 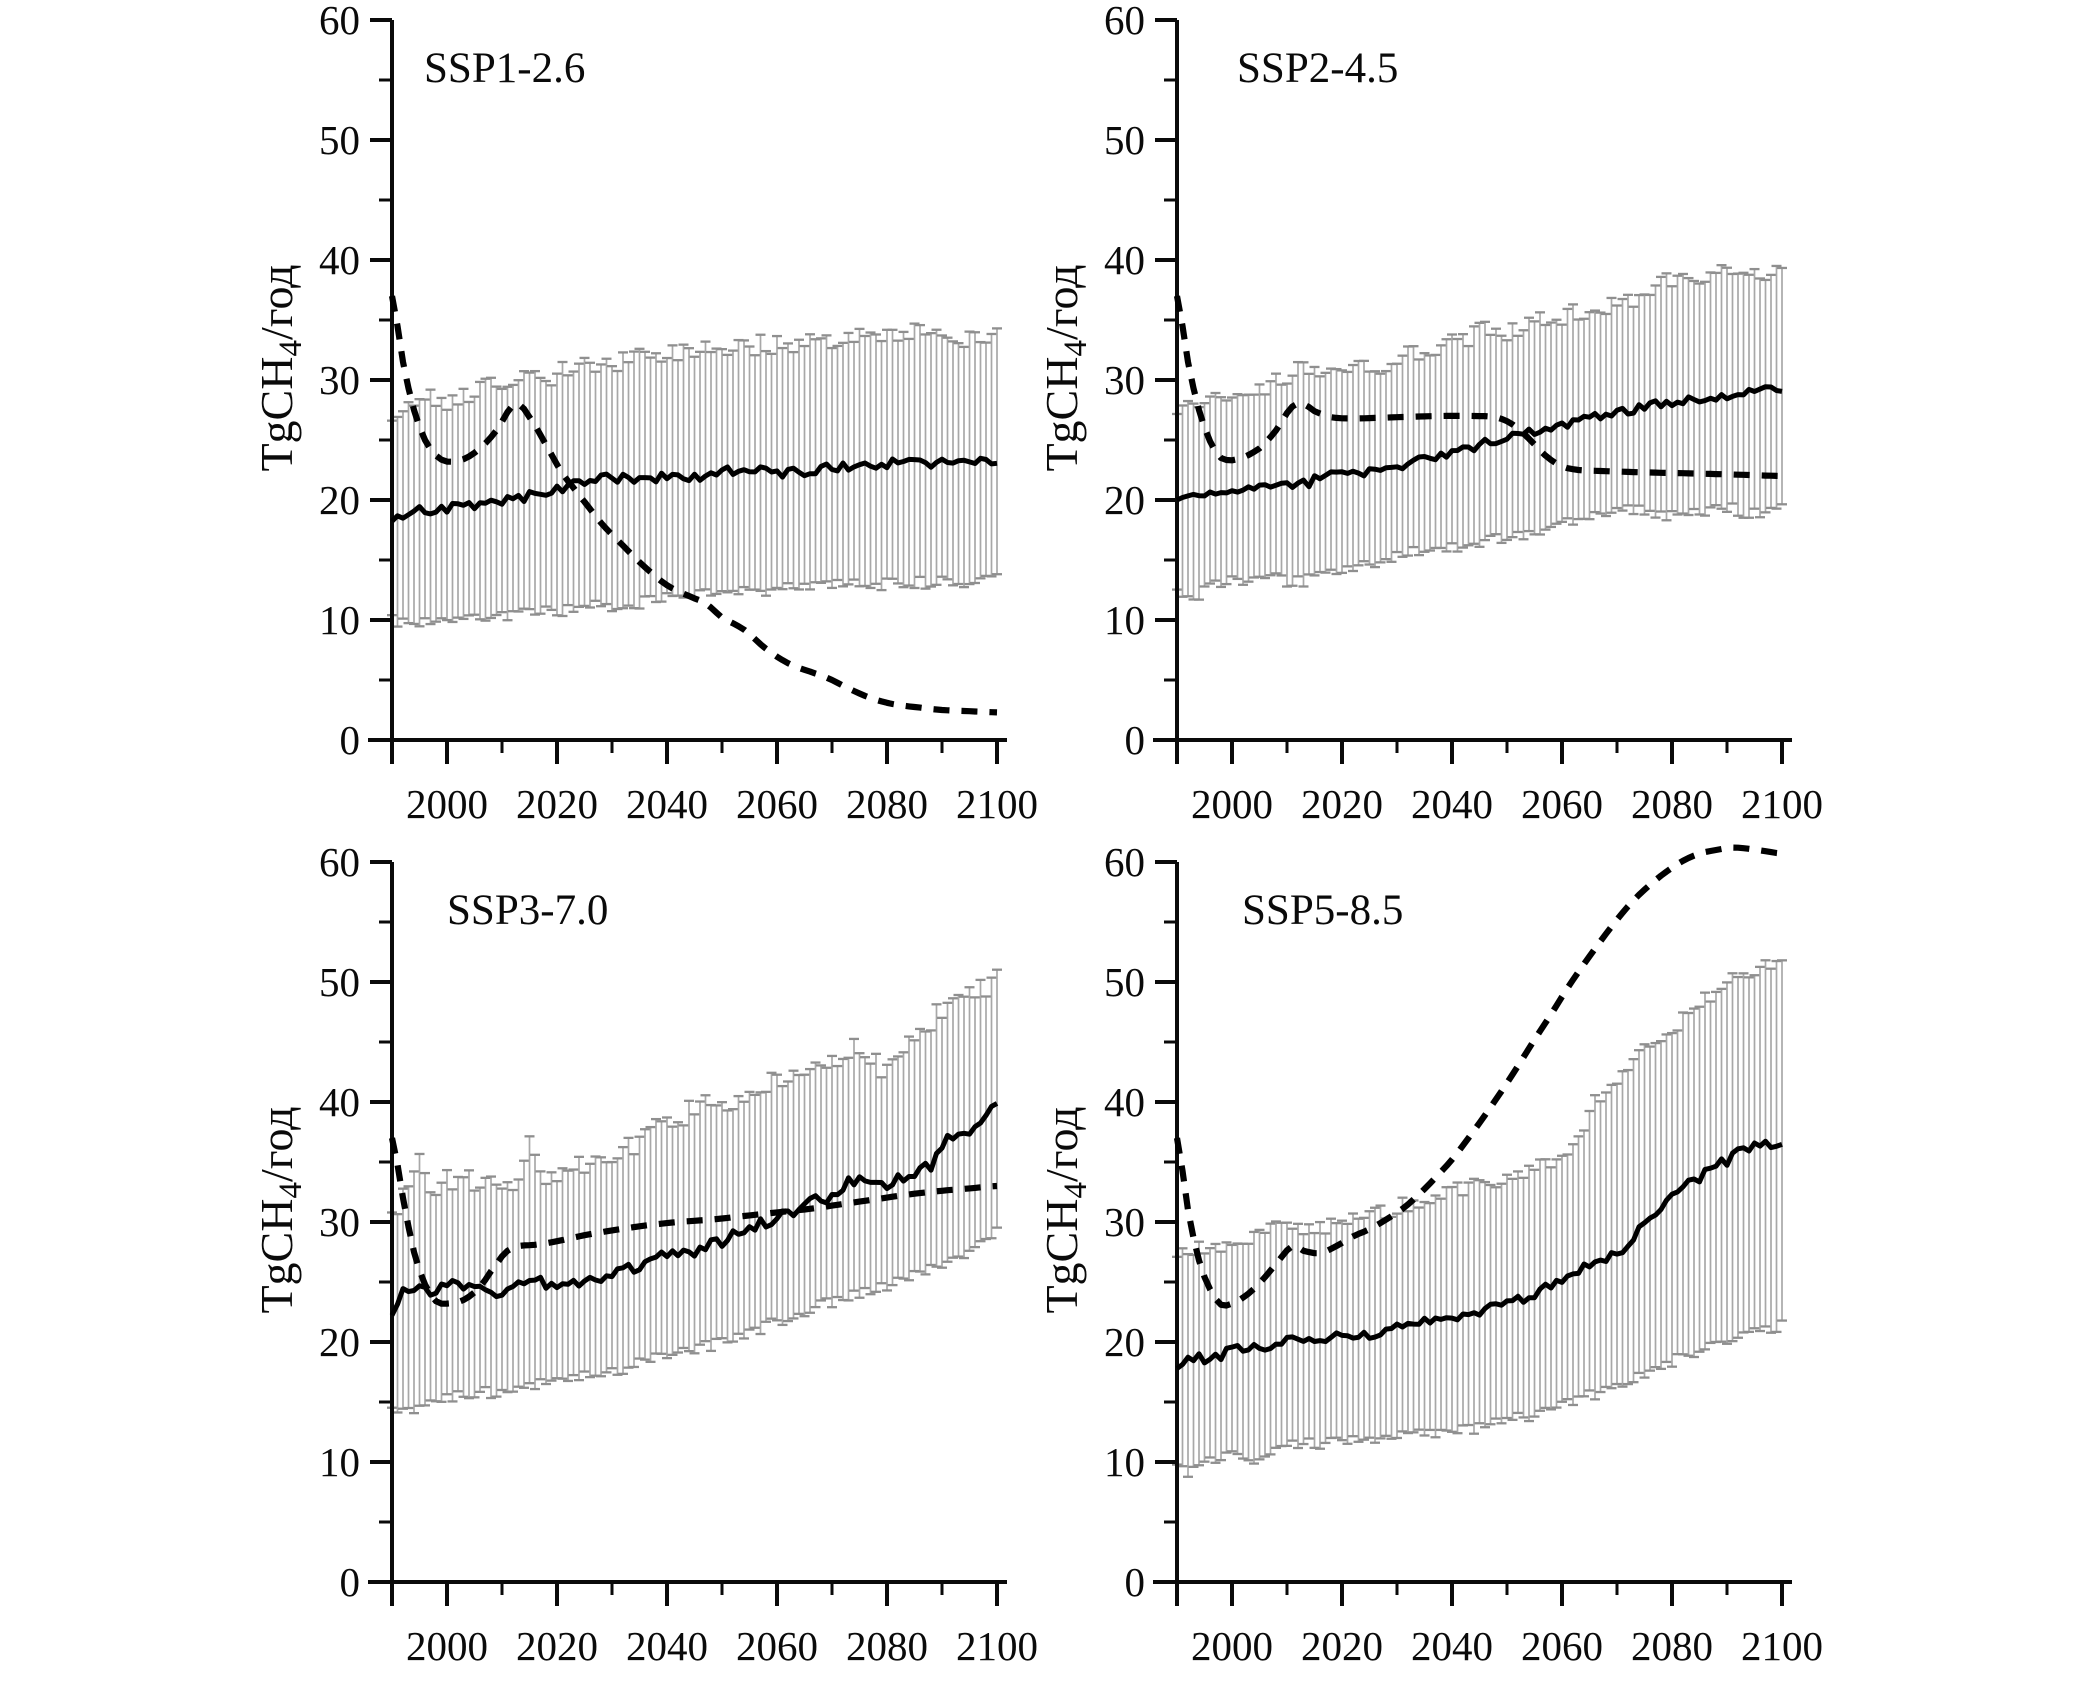 I want to click on y-axis-label-bottom-right: TgCH4/год, so click(x=1065, y=1209).